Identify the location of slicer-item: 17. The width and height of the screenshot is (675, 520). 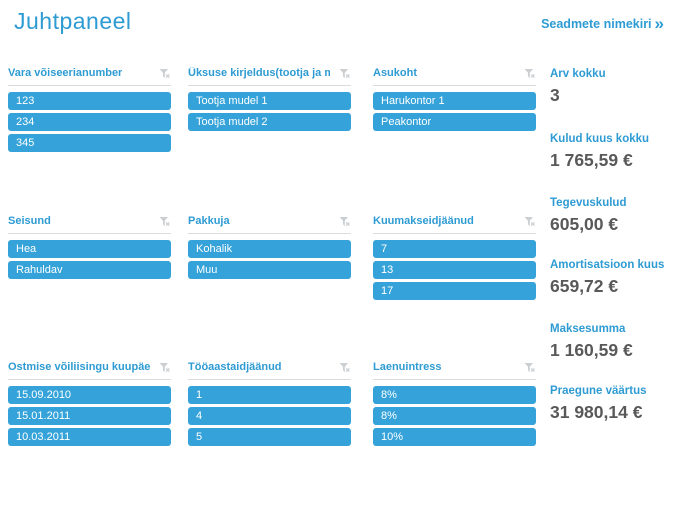
(454, 291).